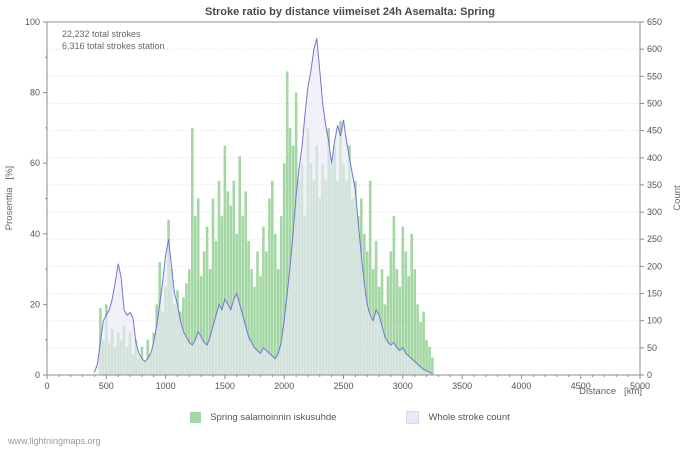 This screenshot has width=700, height=450. Describe the element at coordinates (654, 294) in the screenshot. I see `right-tick-label: 150` at that location.